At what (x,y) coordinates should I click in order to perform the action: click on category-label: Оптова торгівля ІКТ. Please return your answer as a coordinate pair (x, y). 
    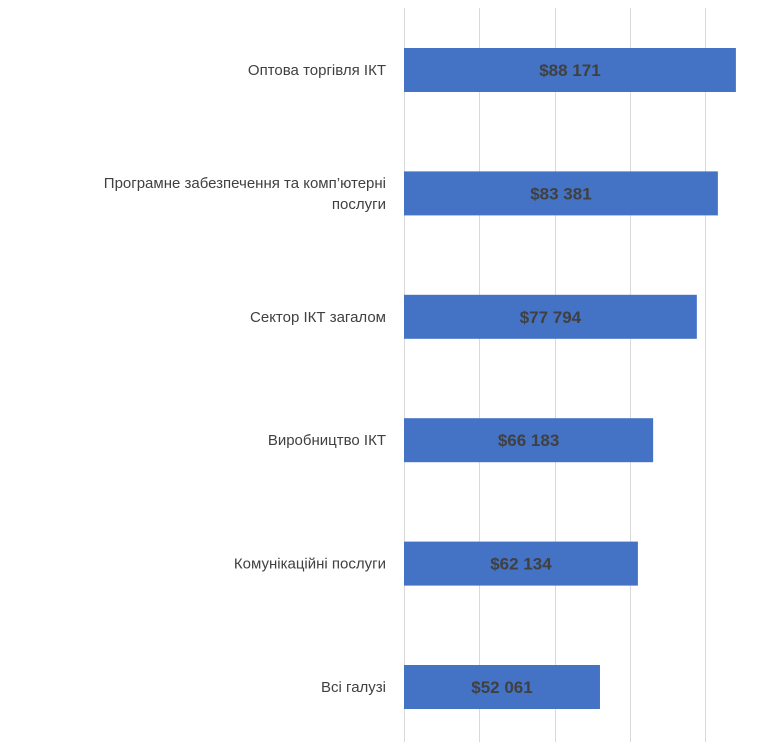
    Looking at the image, I should click on (317, 70).